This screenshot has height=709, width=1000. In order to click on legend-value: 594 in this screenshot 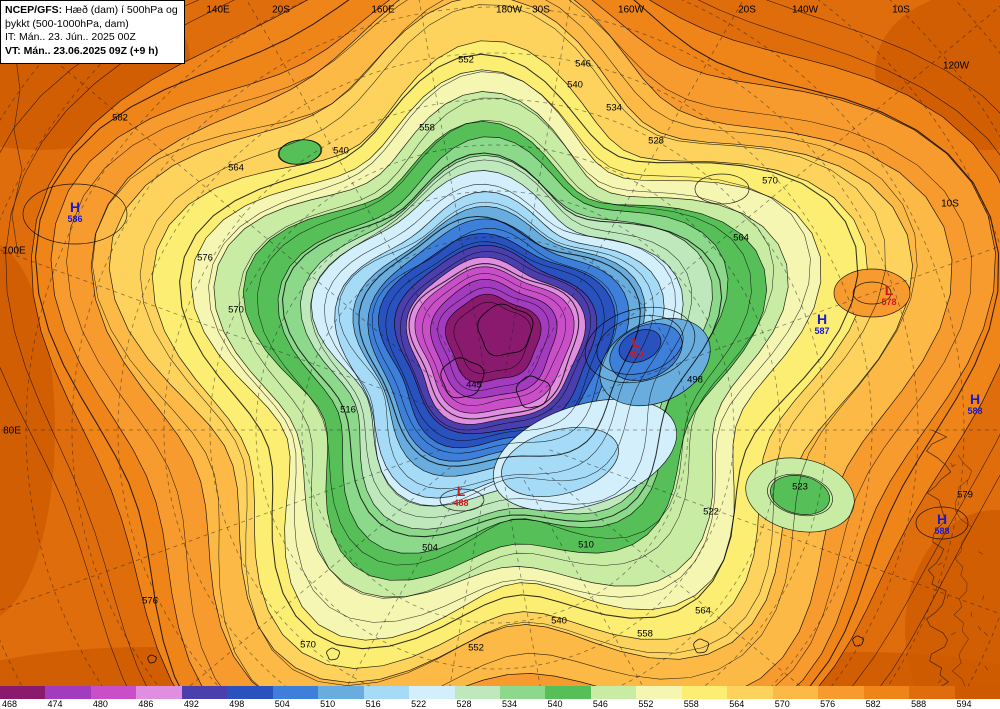, I will do `click(964, 704)`.